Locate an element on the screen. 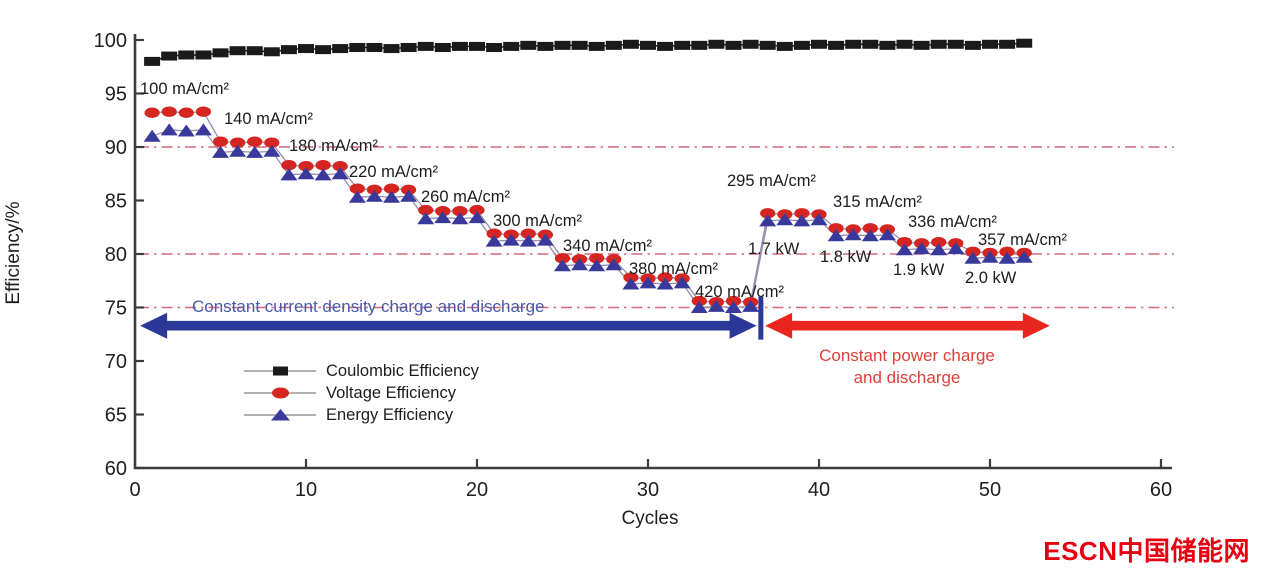 This screenshot has height=576, width=1282. x-tick-label: 40 is located at coordinates (819, 490).